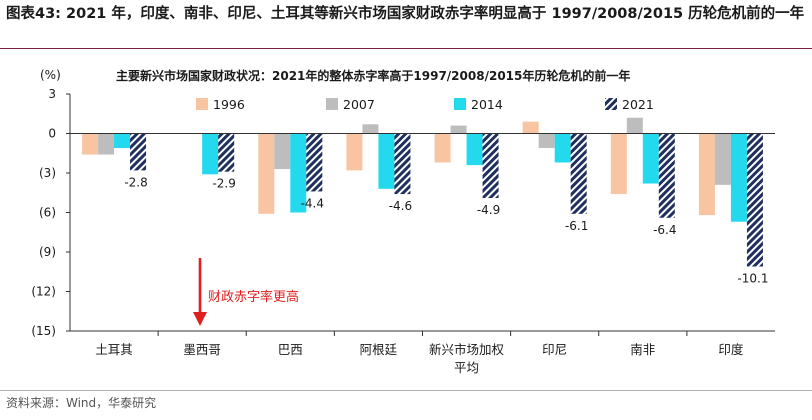  Describe the element at coordinates (50, 75) in the screenshot. I see `y-axis-unit-label: (%)` at that location.